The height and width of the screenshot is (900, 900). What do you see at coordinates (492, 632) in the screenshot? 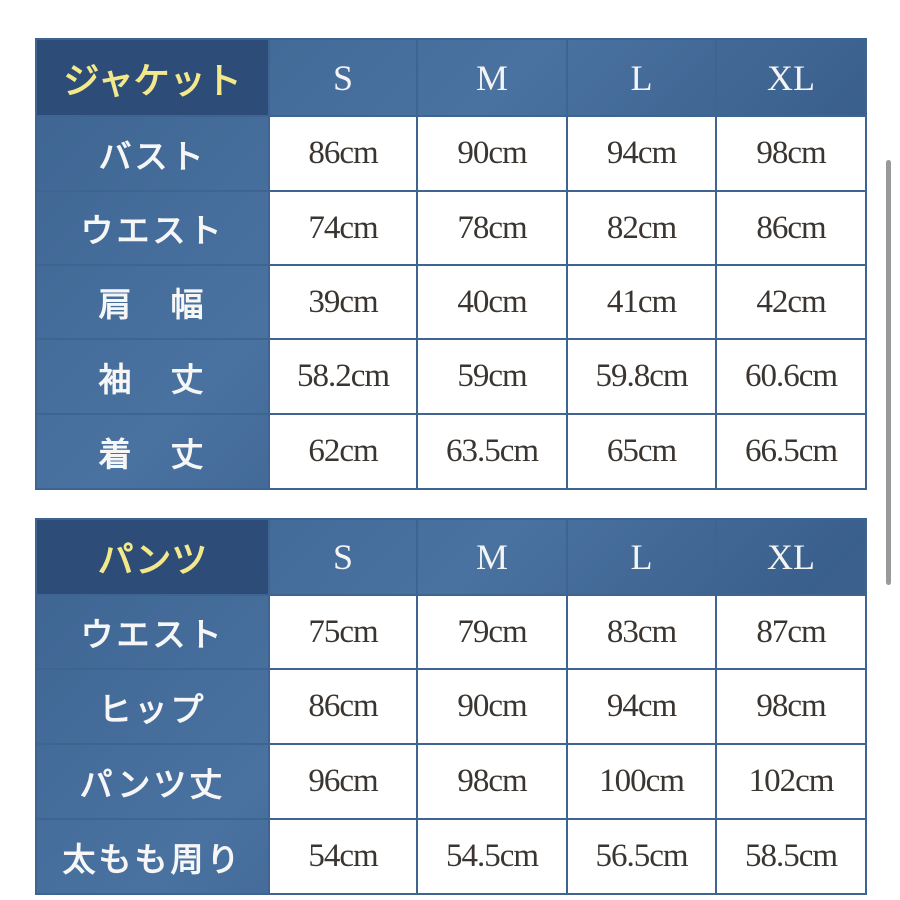
I see `cell-cell: 79cm` at bounding box center [492, 632].